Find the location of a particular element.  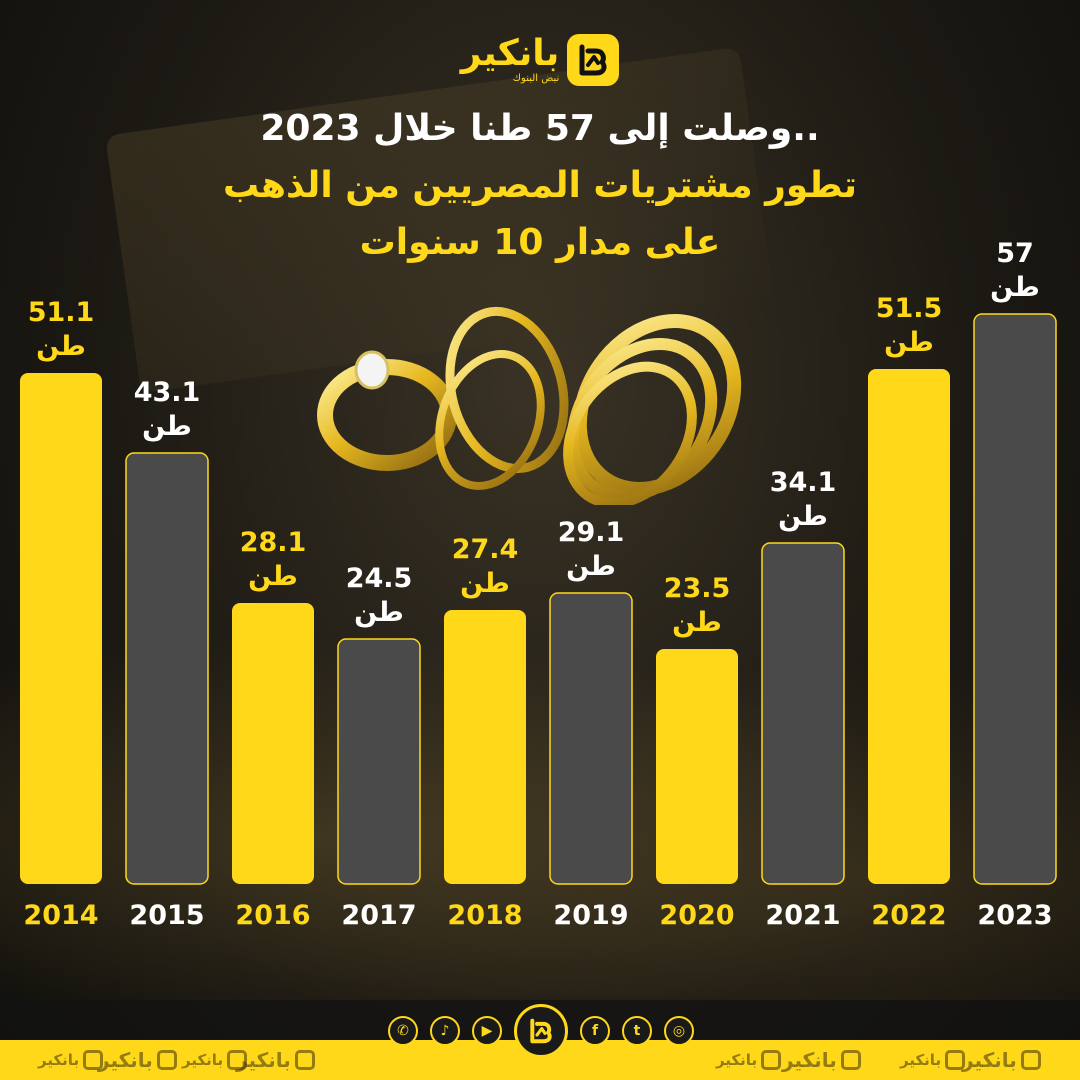

instagram-icon: ◎ is located at coordinates (679, 1031).